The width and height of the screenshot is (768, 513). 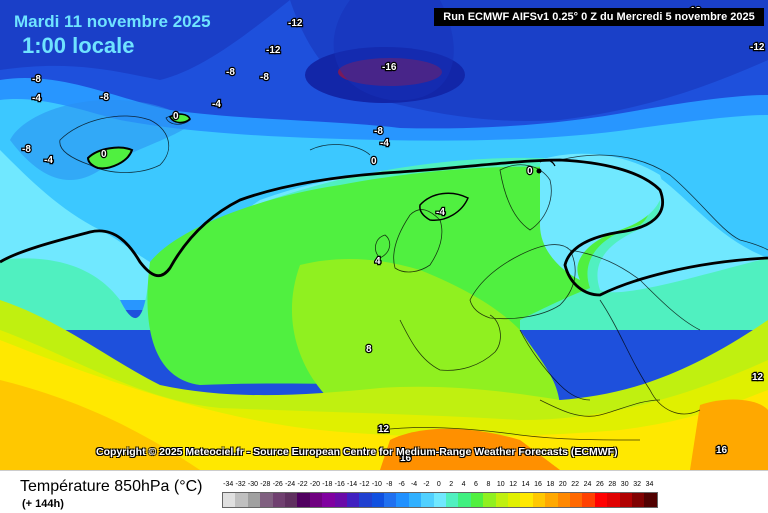 I want to click on legend-tick-label: -14, so click(x=352, y=484).